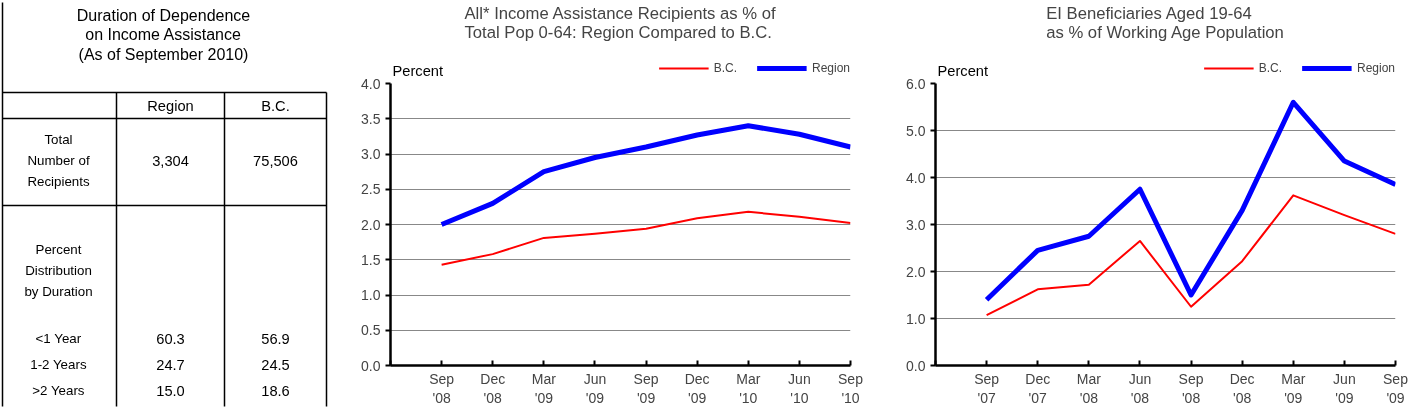 This screenshot has width=1427, height=418. What do you see at coordinates (748, 388) in the screenshot?
I see `x-tick-label: Mar '10` at bounding box center [748, 388].